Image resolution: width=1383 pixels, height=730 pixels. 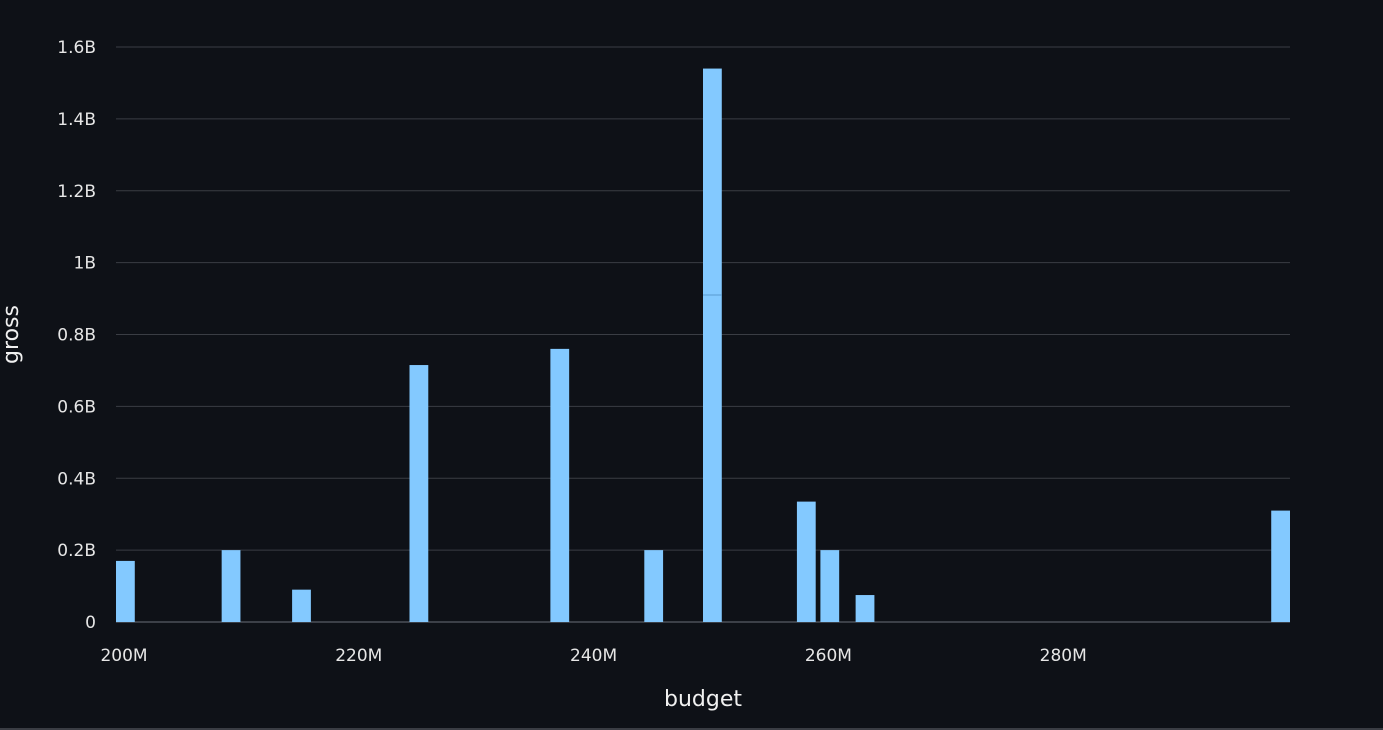 What do you see at coordinates (12, 334) in the screenshot?
I see `y-axis-title: gross` at bounding box center [12, 334].